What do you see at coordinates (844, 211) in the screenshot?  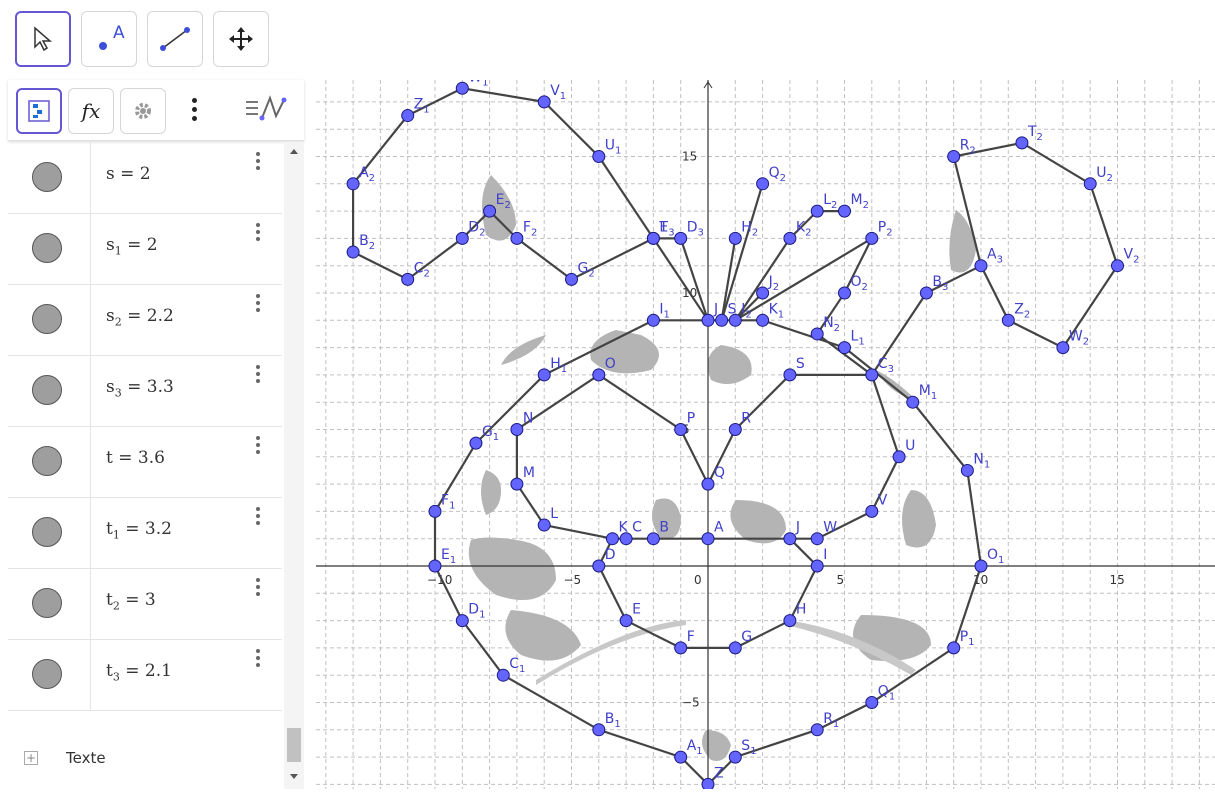 I see `point-M2` at bounding box center [844, 211].